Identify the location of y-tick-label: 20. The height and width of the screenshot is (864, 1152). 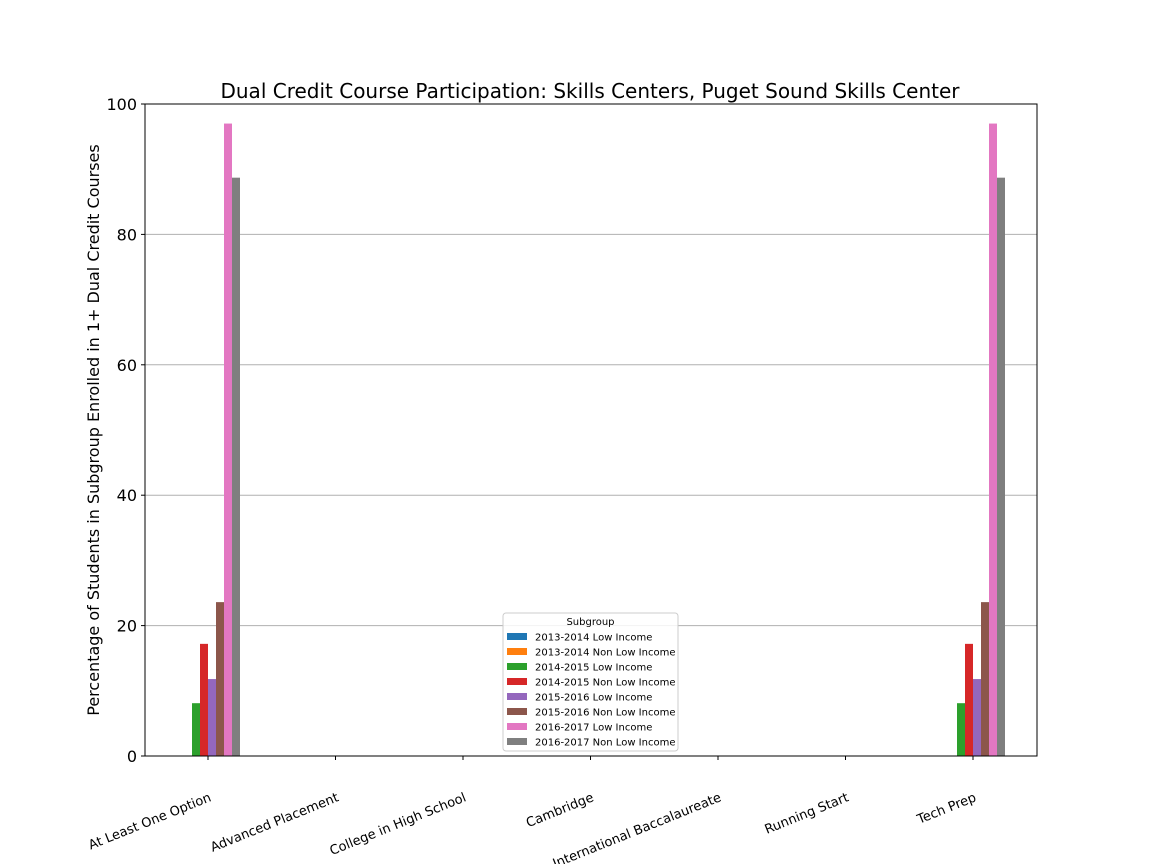
(127, 626).